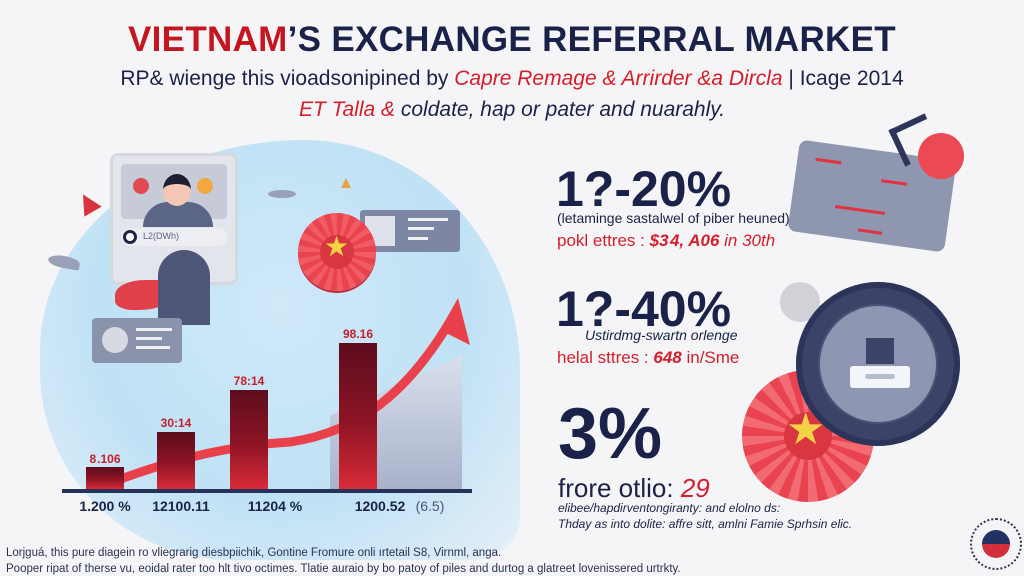 Image resolution: width=1024 pixels, height=576 pixels. I want to click on info-card-illustration, so click(410, 231).